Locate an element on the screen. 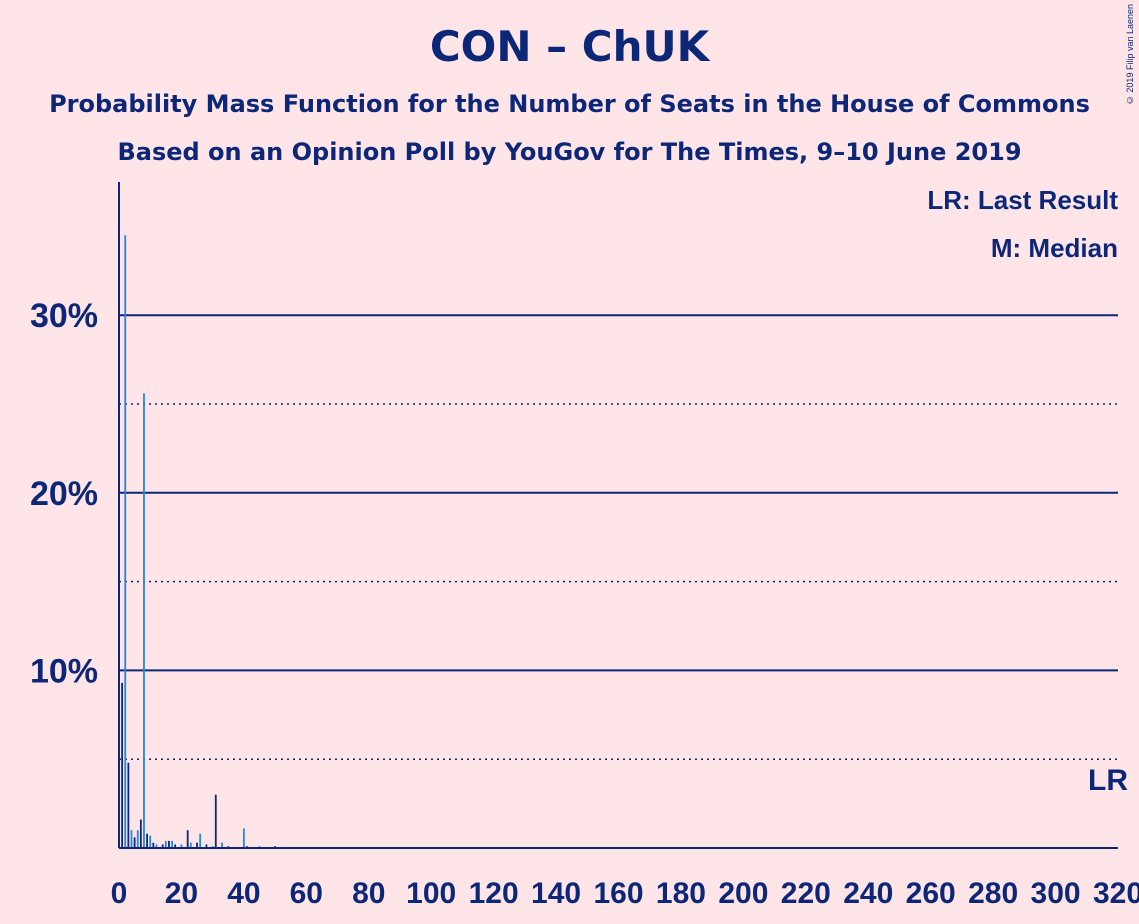  x-tick-label: 240 is located at coordinates (868, 893).